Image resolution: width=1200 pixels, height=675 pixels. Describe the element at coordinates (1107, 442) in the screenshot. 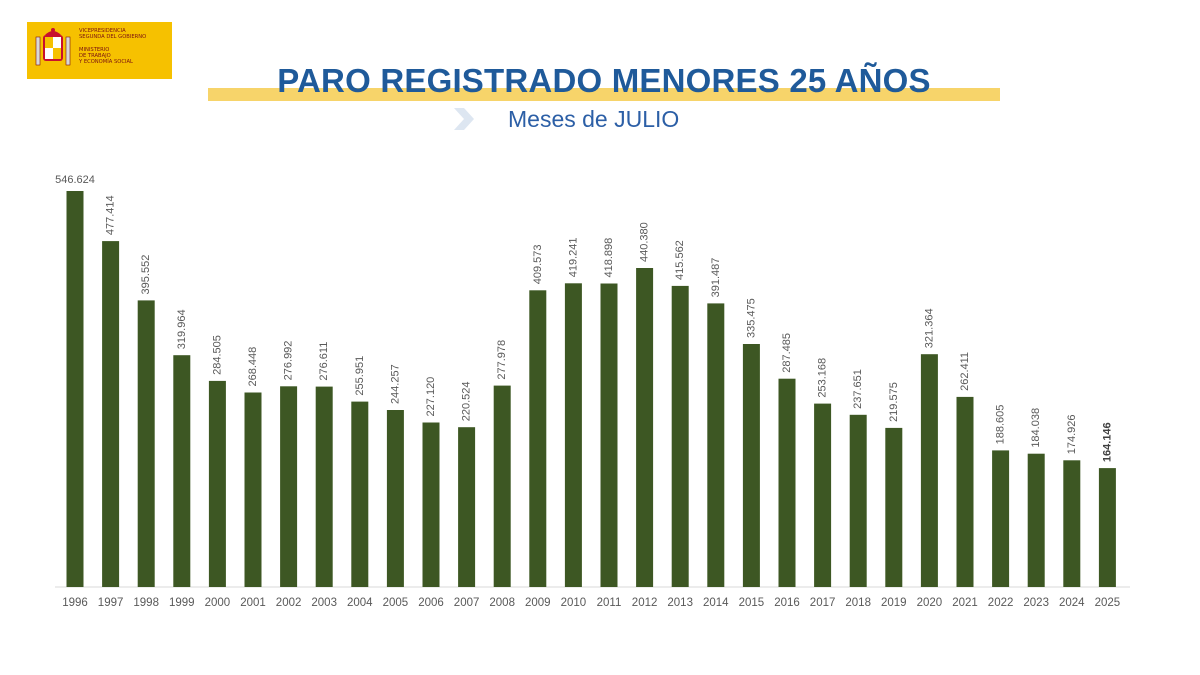

I see `data-label-2025: 164.146` at that location.